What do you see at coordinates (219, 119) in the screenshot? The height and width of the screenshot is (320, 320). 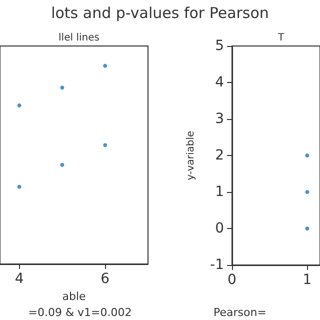 I see `y-tick-label: 3` at bounding box center [219, 119].